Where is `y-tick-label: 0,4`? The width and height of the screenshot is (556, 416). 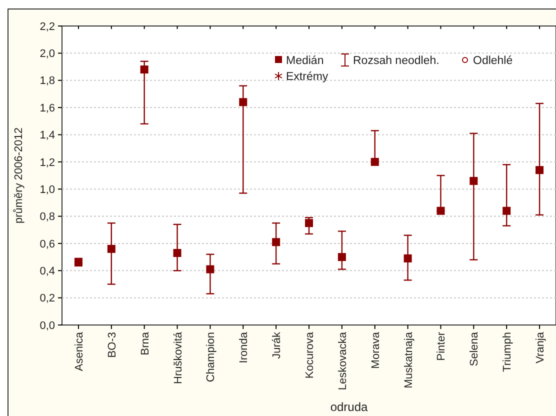
y-tick-label: 0,4 is located at coordinates (47, 271).